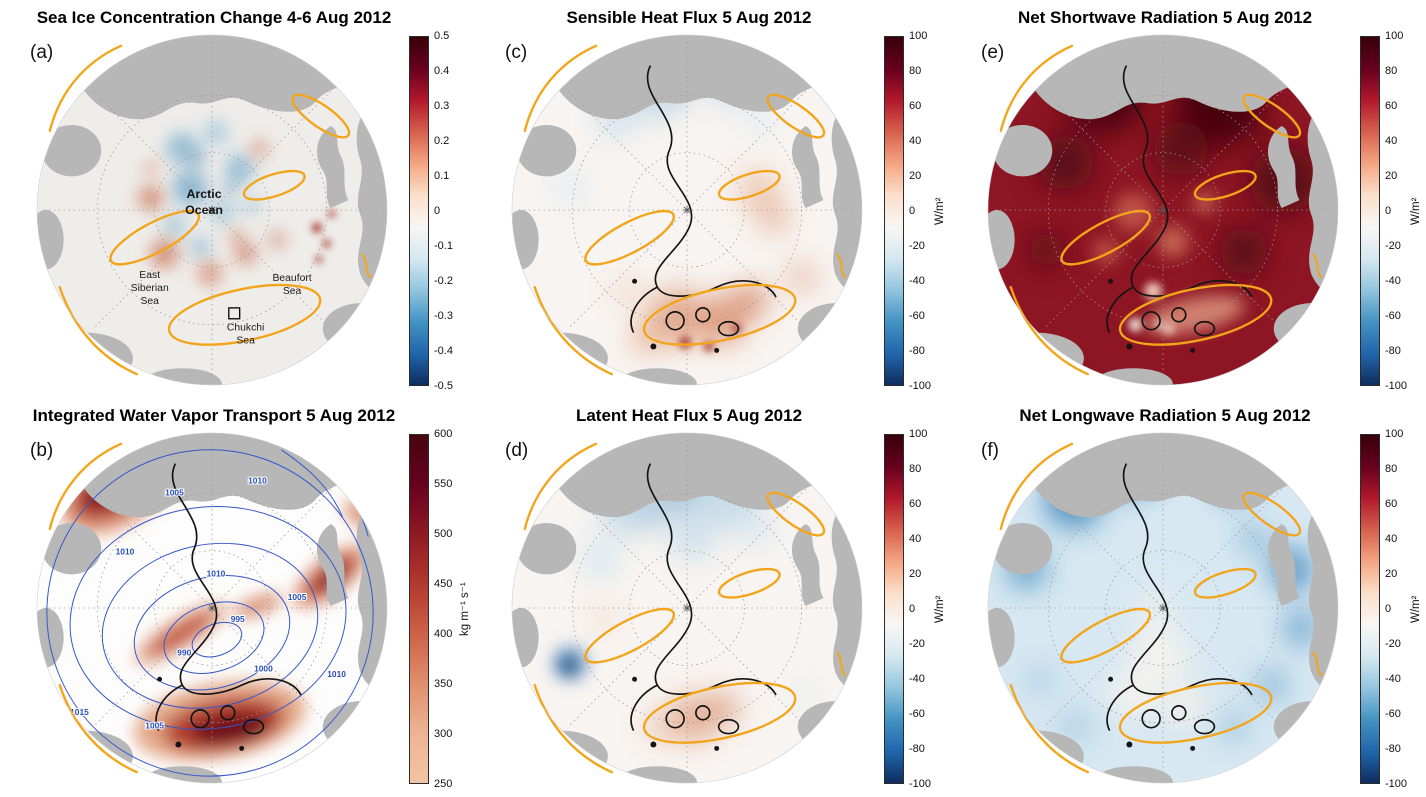 The height and width of the screenshot is (797, 1426). I want to click on colorbar-tick-label: 300, so click(443, 734).